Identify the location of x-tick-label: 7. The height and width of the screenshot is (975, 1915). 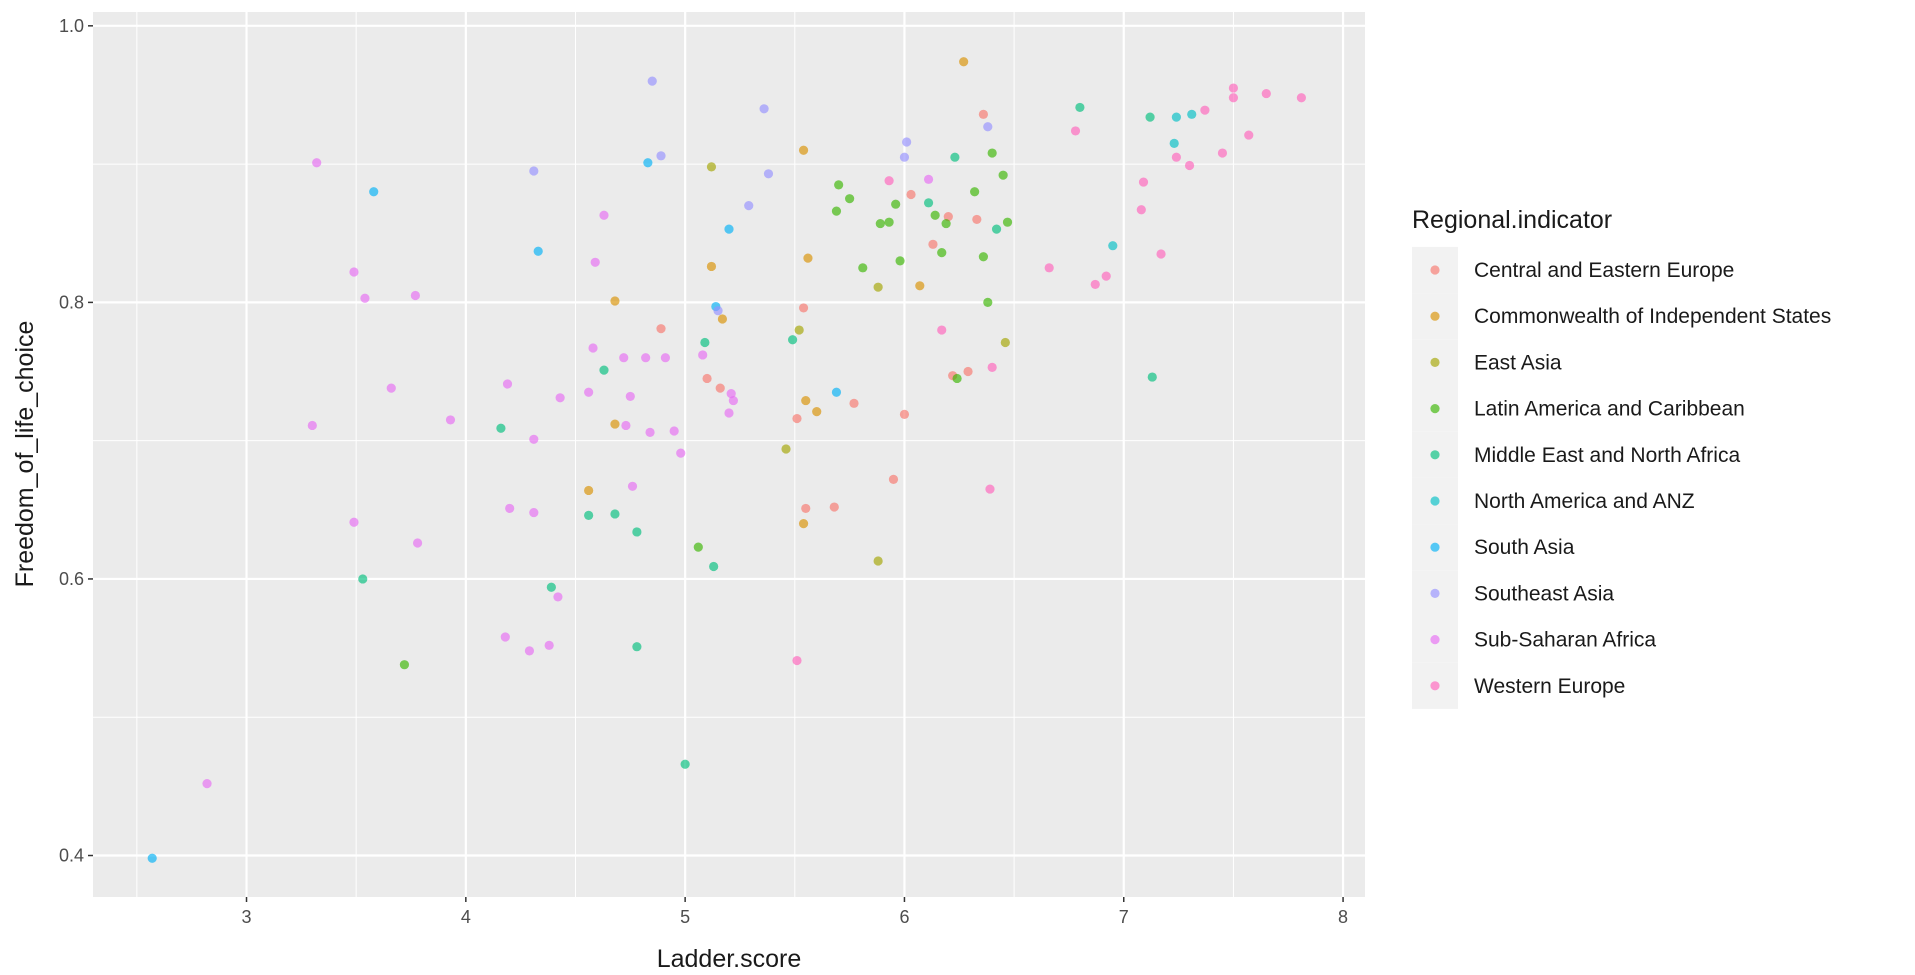
(1124, 917).